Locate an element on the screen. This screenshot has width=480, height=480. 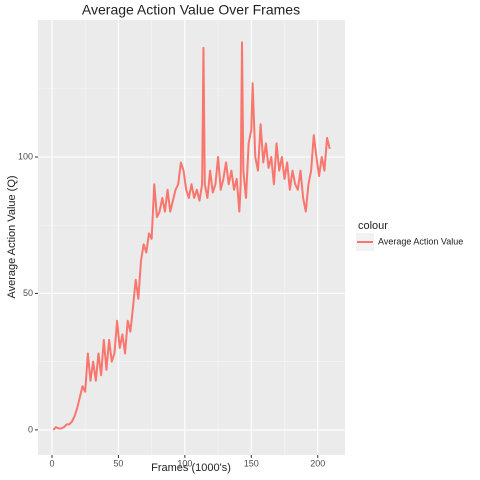
y-tick-label: 0 is located at coordinates (30, 429).